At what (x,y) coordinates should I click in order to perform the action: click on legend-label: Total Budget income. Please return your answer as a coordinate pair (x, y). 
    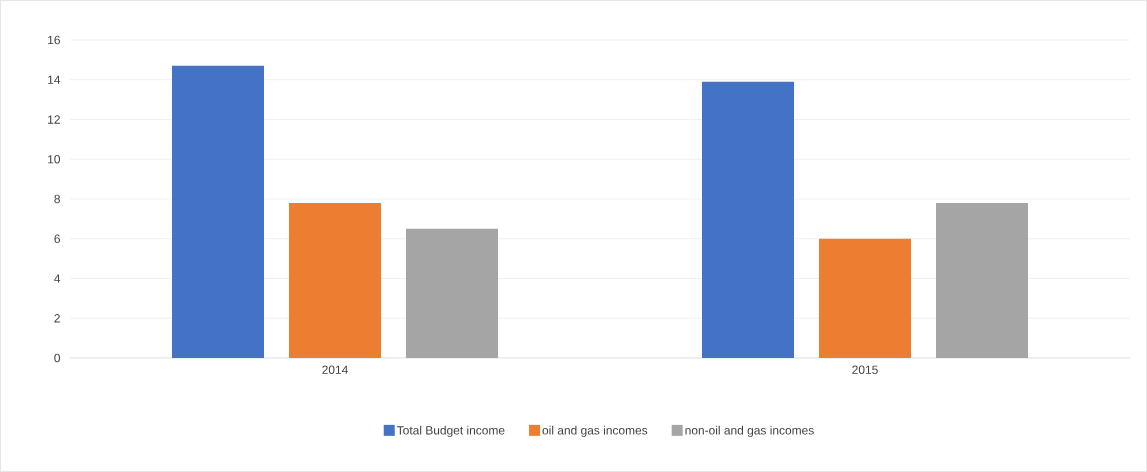
    Looking at the image, I should click on (450, 431).